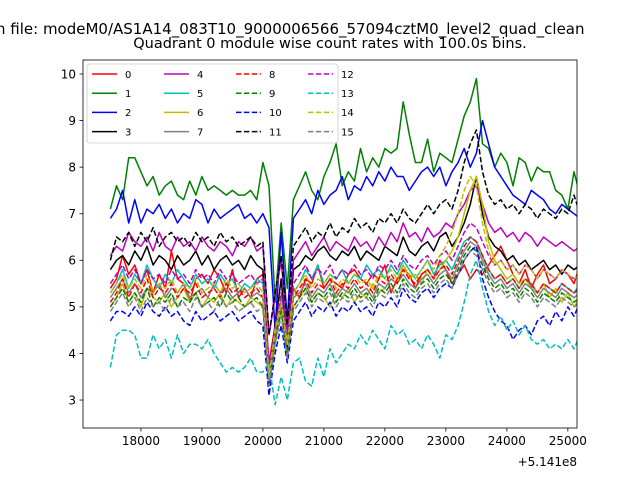 The height and width of the screenshot is (480, 640). Describe the element at coordinates (324, 441) in the screenshot. I see `x-tick-label: 21000` at that location.